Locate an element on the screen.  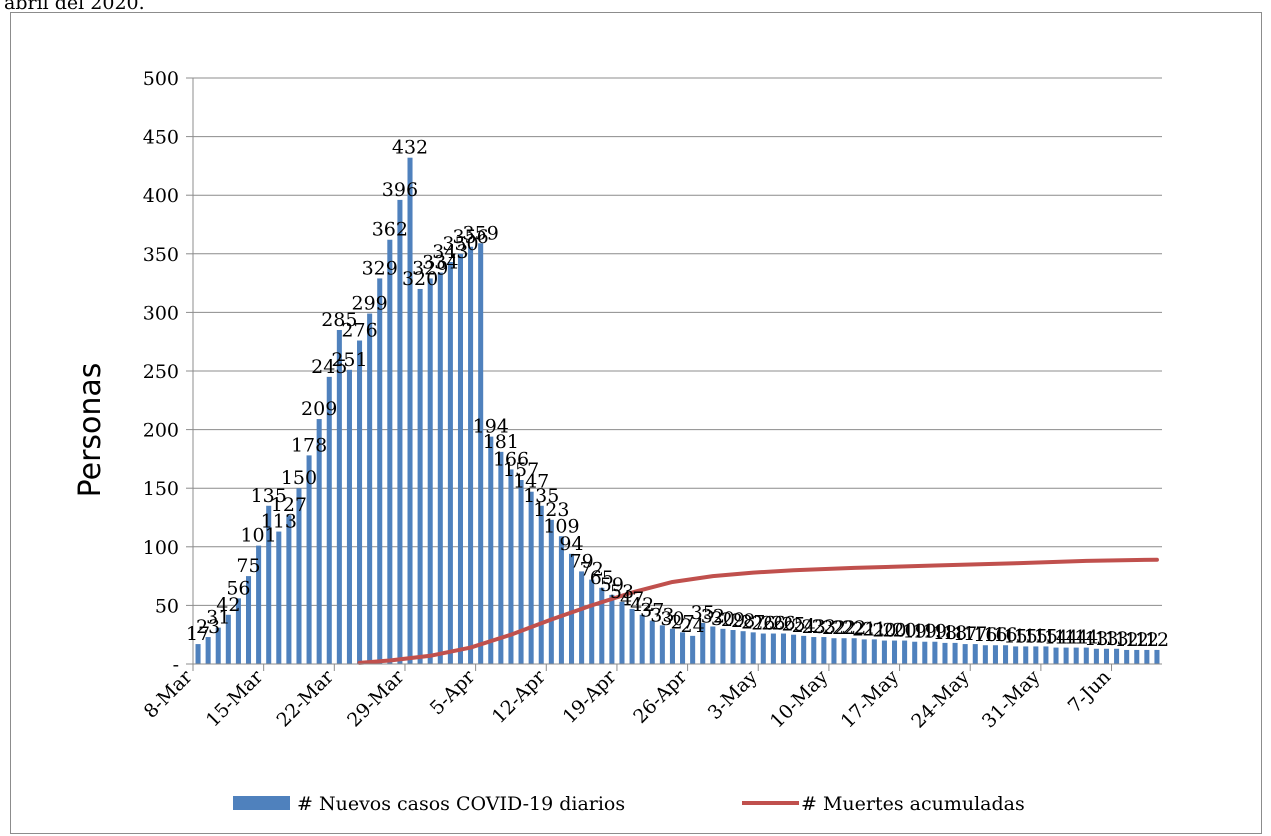
y-tick-label: 50 is located at coordinates (167, 606).